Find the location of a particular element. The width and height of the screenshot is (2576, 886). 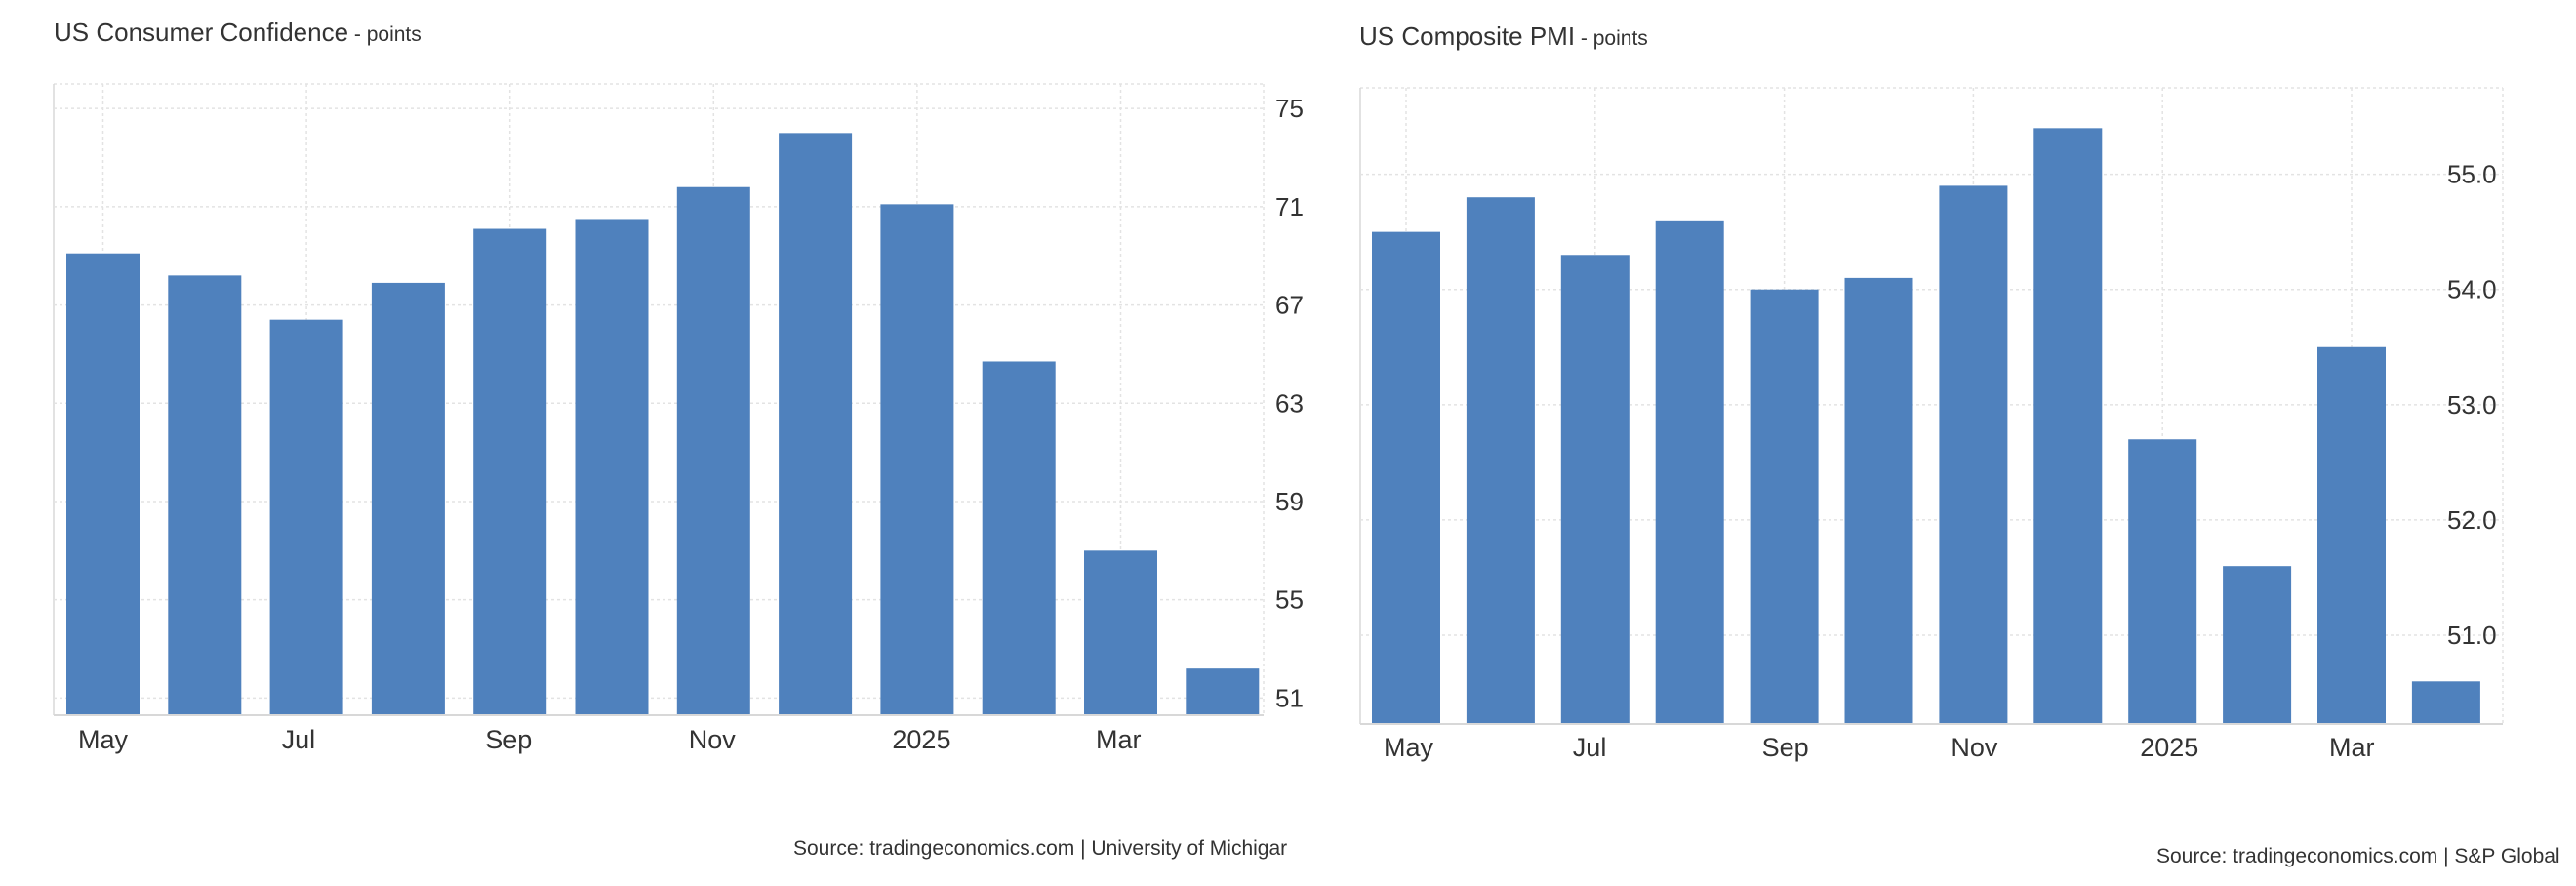

y-axis-tick-label: 53.0 is located at coordinates (2472, 405).